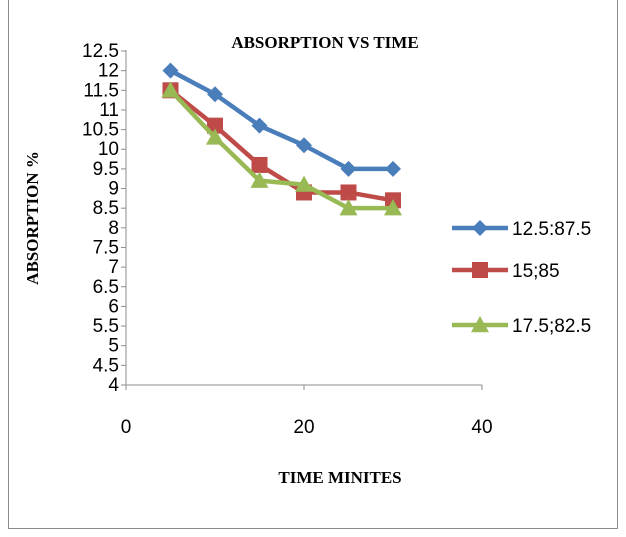 Image resolution: width=626 pixels, height=537 pixels. Describe the element at coordinates (551, 229) in the screenshot. I see `legend-label-1: 12.5:87.5` at that location.